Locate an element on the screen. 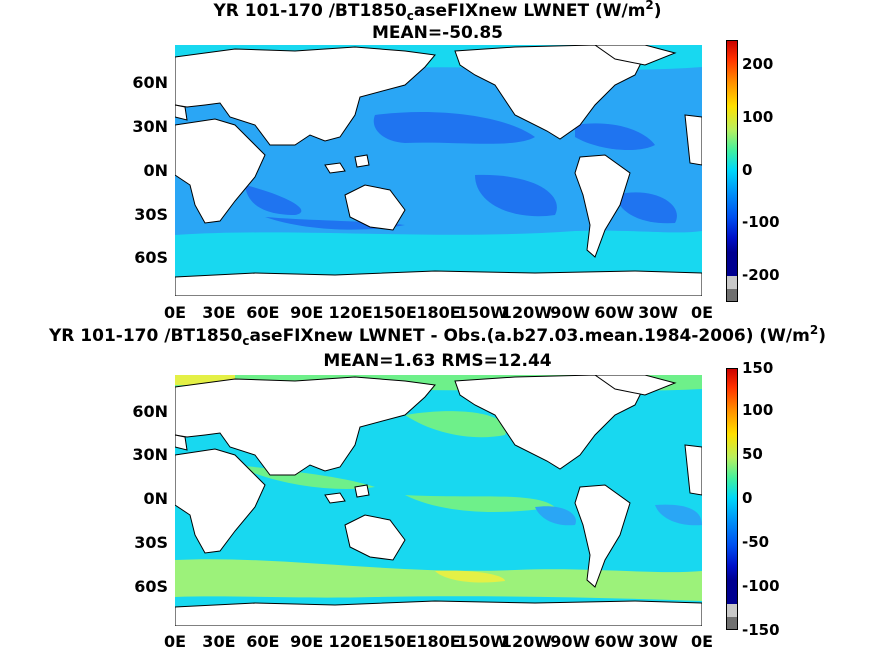 Image resolution: width=875 pixels, height=656 pixels. panel2-colorbar-tick-m100: -100 is located at coordinates (761, 586).